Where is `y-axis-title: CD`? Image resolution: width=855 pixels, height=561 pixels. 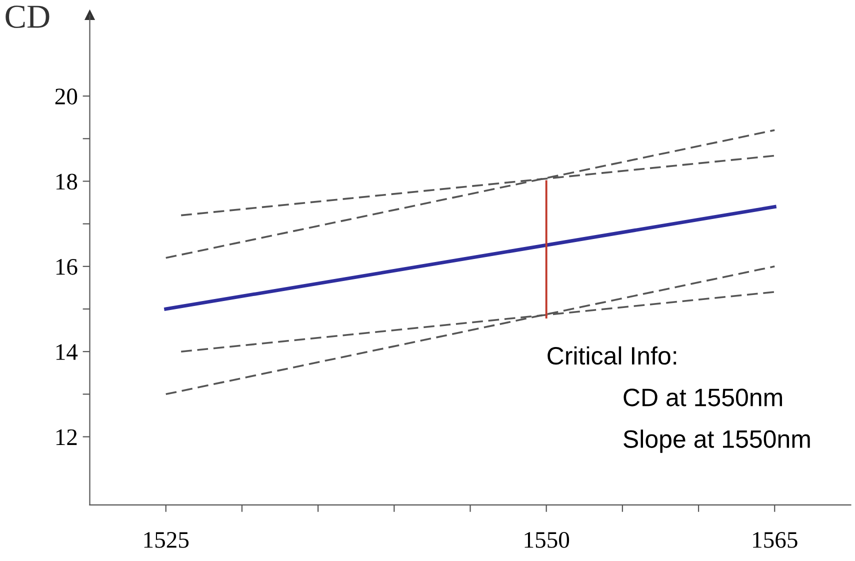
y-axis-title: CD is located at coordinates (28, 17).